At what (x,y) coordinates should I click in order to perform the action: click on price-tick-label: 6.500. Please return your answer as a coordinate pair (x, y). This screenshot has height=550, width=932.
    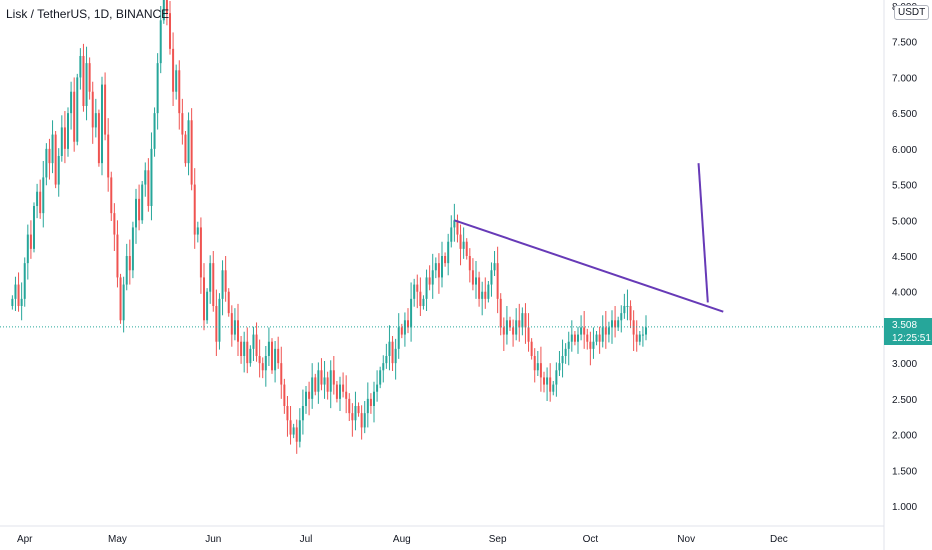
    Looking at the image, I should click on (904, 114).